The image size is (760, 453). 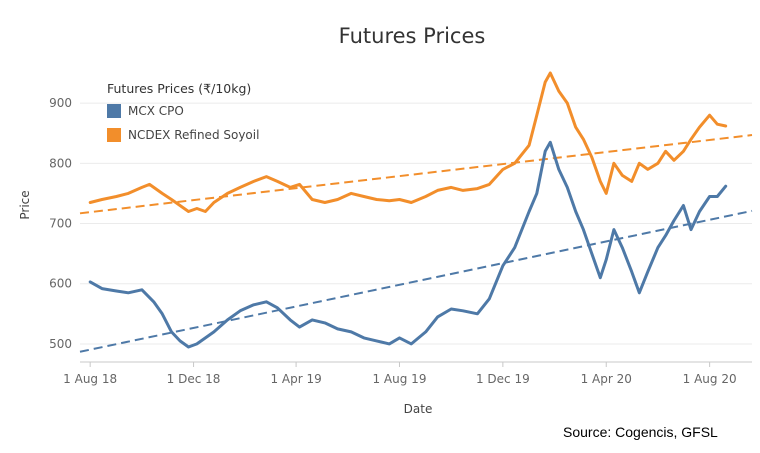 I want to click on x-tick-label-0: 1 Aug 18, so click(x=90, y=379).